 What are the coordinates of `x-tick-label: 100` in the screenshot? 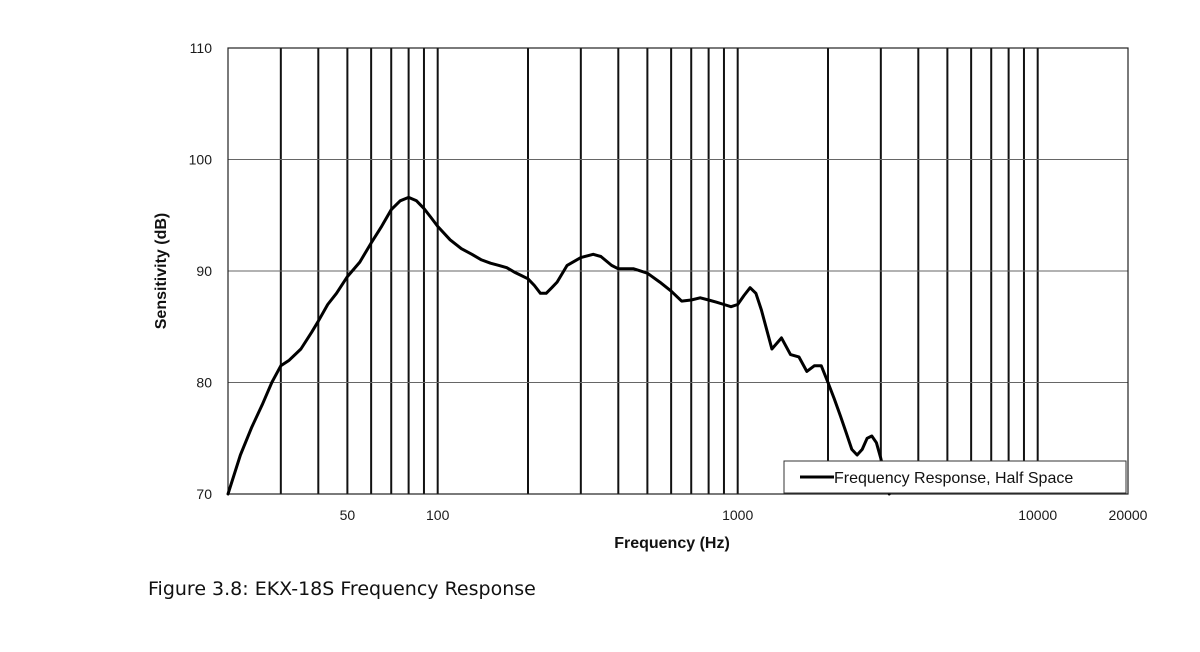 It's located at (438, 515).